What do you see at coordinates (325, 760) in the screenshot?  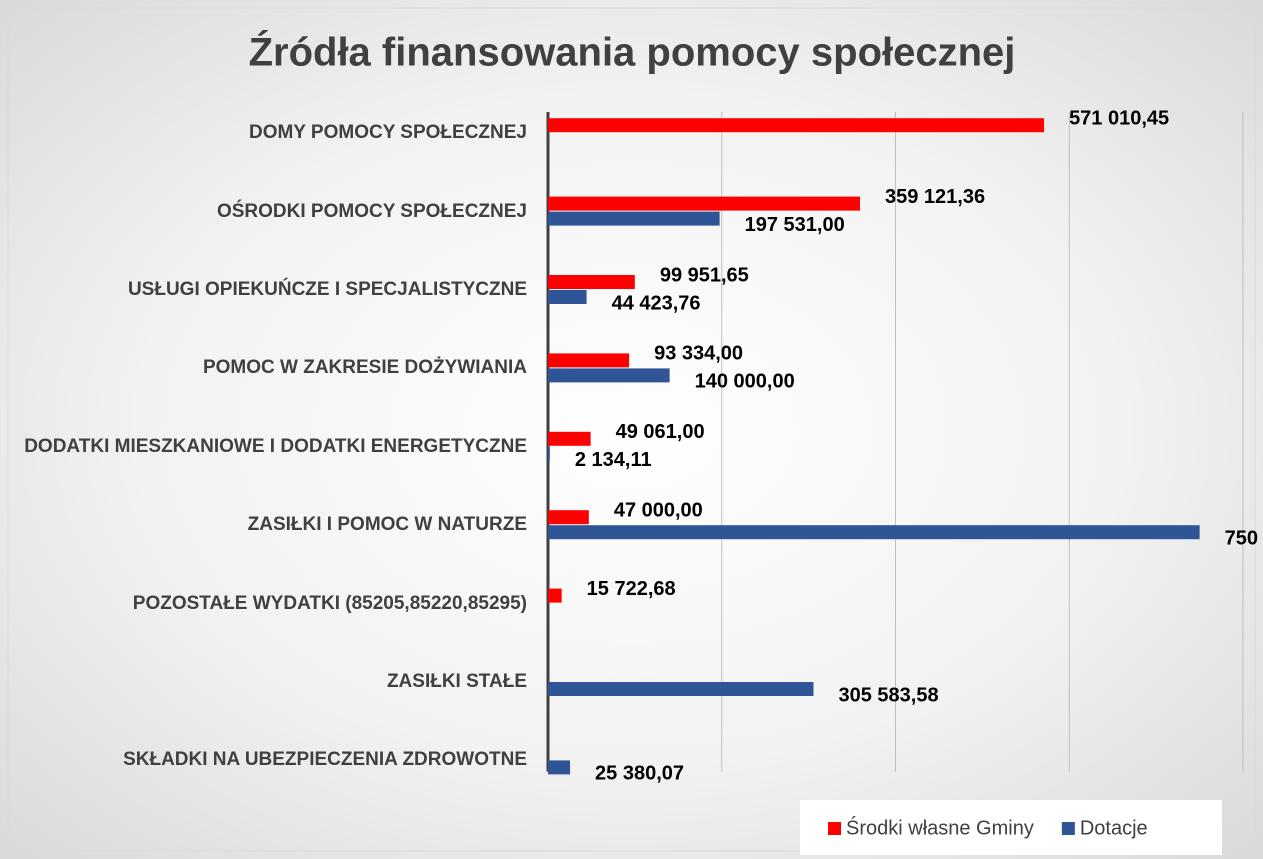 I see `category-label: SKŁADKI NA UBEZPIECZENIA ZDROWOTNE` at bounding box center [325, 760].